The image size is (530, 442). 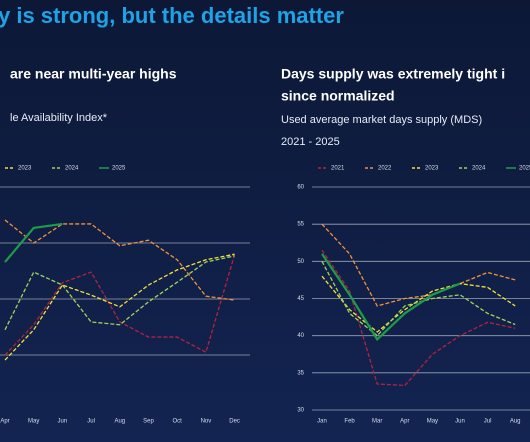 What do you see at coordinates (338, 169) in the screenshot?
I see `legend-label: 2021` at bounding box center [338, 169].